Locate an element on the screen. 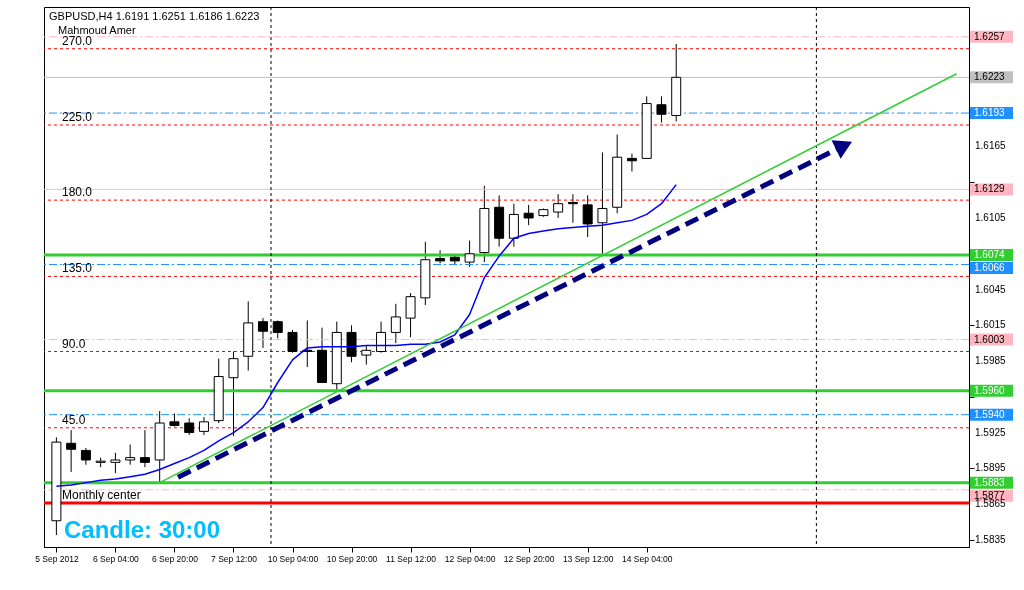 This screenshot has height=590, width=1024. annotation: Monthly center is located at coordinates (101, 494).